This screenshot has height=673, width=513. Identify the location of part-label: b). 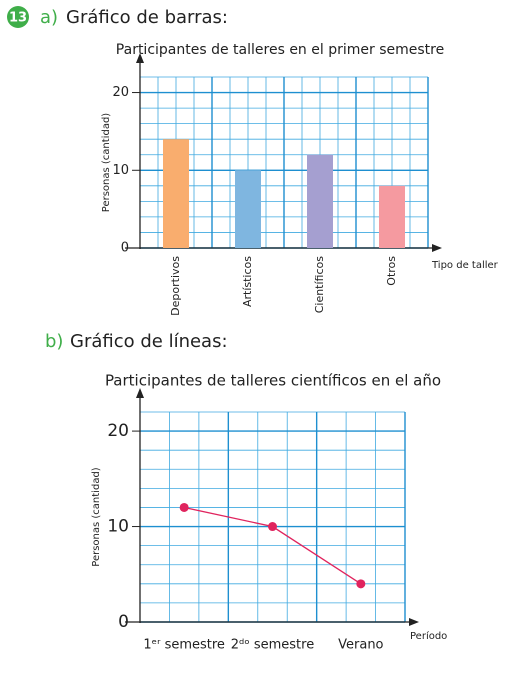
(54, 341).